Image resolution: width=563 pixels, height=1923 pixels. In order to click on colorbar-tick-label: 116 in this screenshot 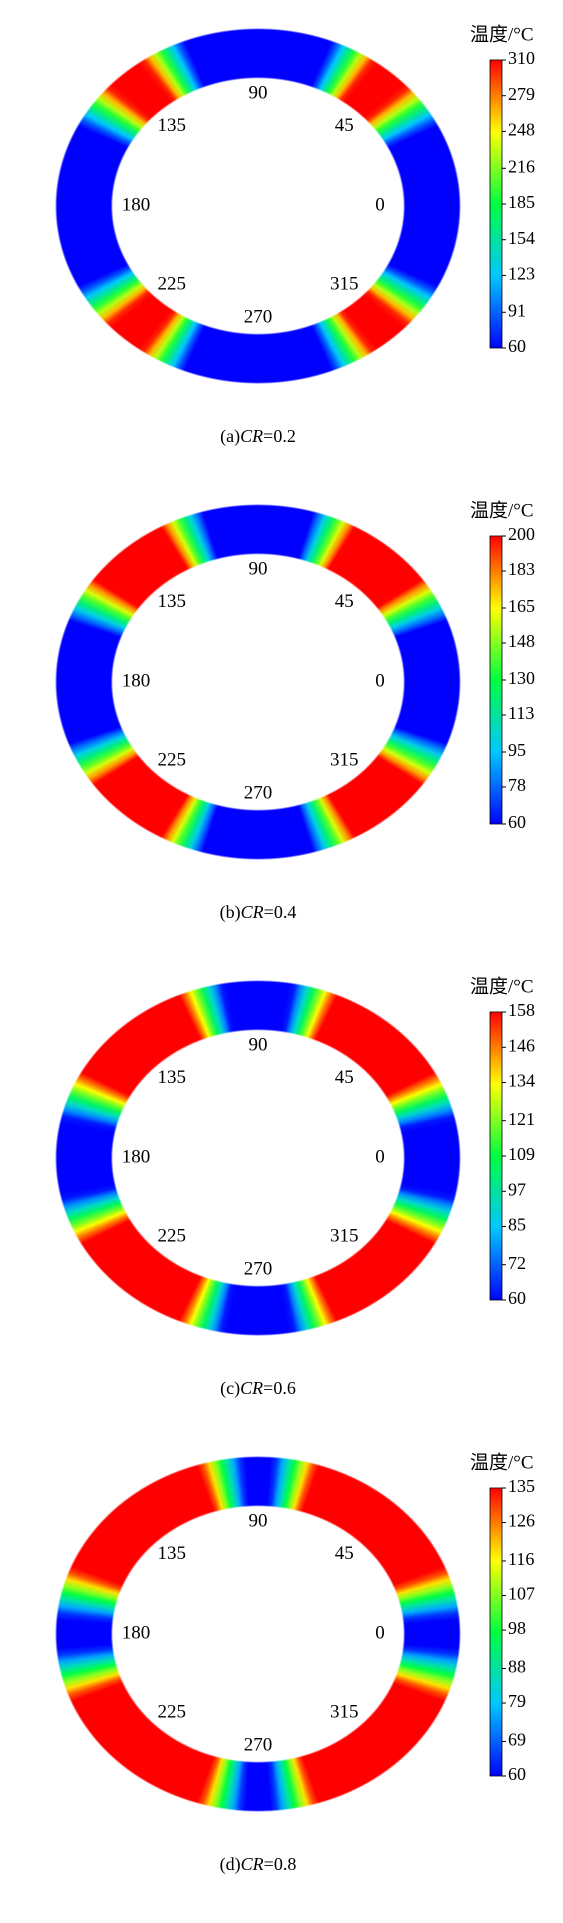, I will do `click(521, 1559)`.